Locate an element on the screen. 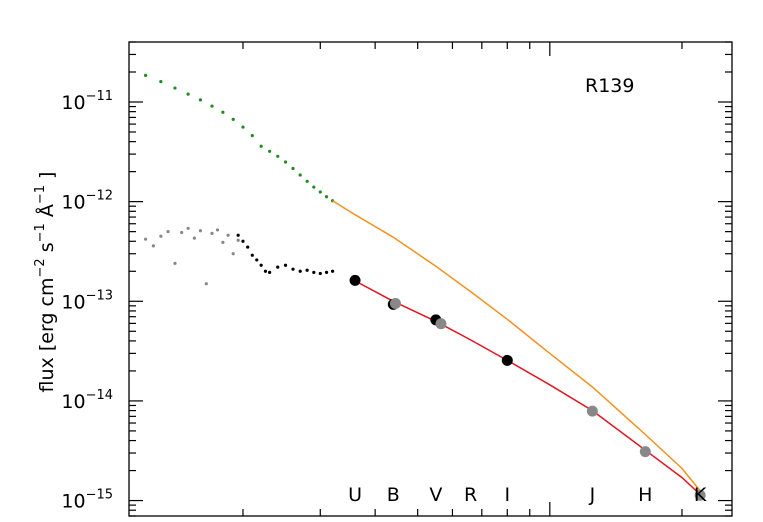  band-label-H: H is located at coordinates (645, 495).